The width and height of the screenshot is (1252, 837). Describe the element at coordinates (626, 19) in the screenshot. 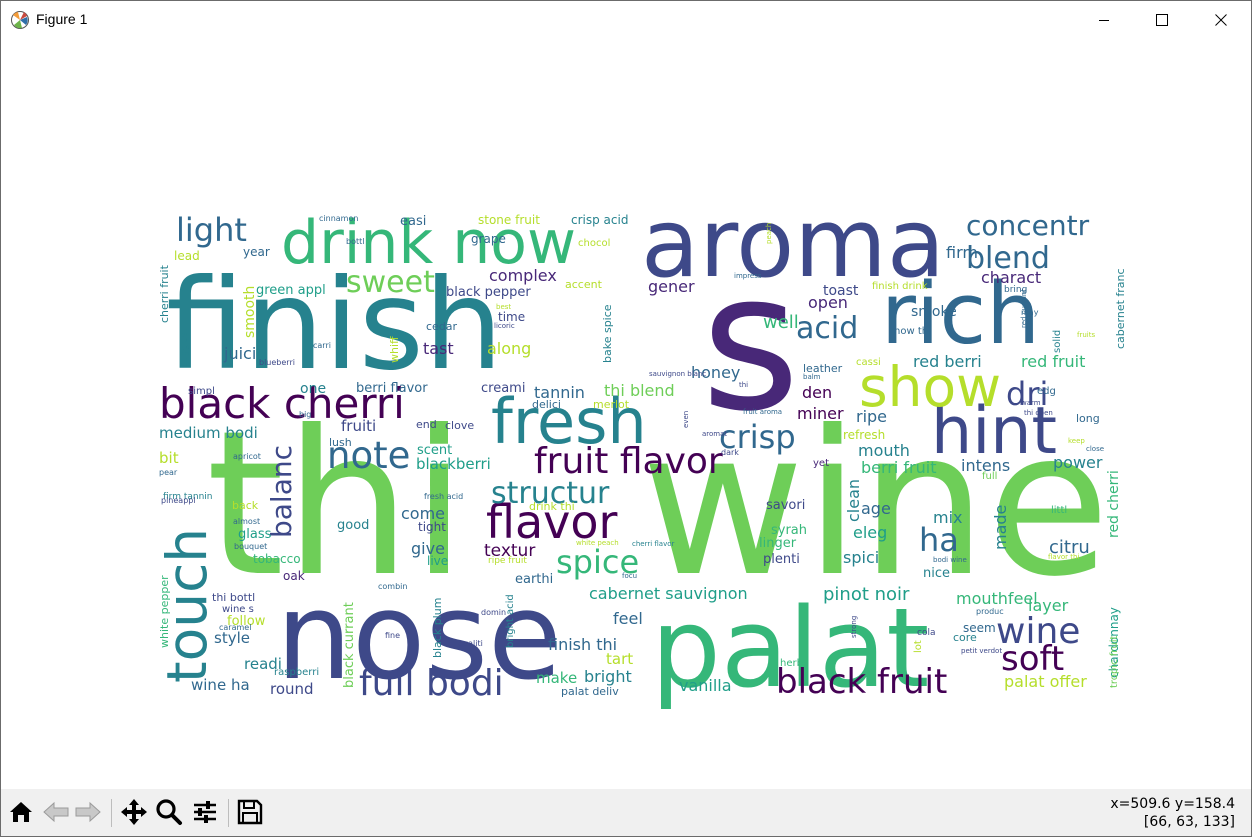

I see `title-bar: Figure 1` at that location.